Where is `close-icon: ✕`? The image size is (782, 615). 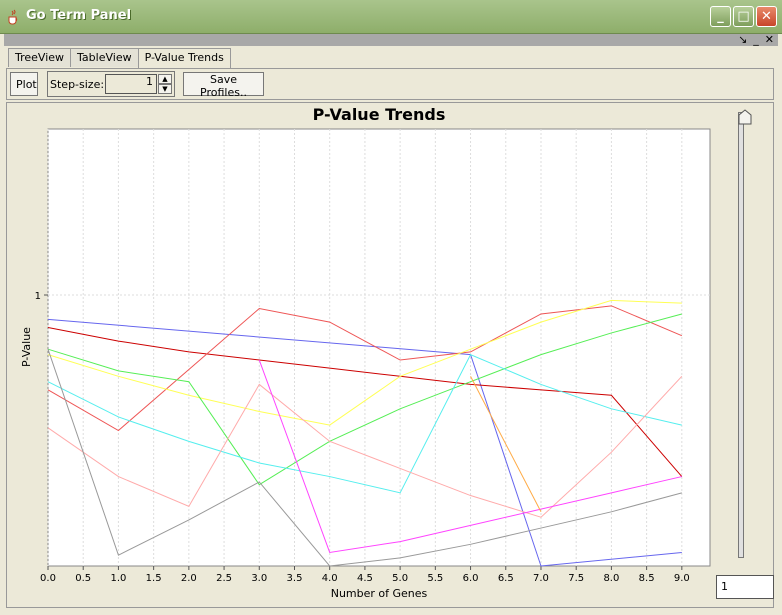
close-icon: ✕ is located at coordinates (766, 16).